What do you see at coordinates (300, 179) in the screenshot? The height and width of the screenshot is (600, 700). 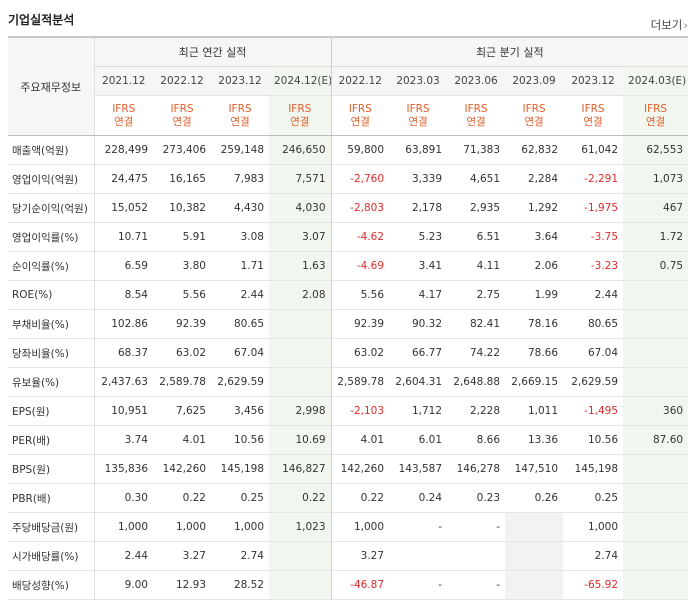 I see `value-cell: 7,571` at bounding box center [300, 179].